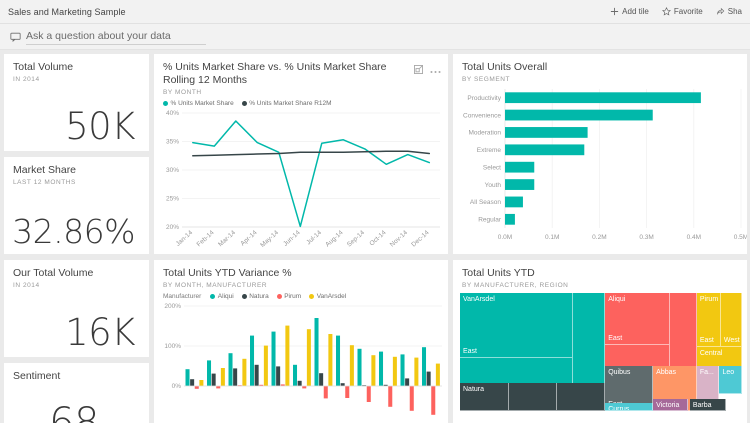 This screenshot has width=750, height=423. Describe the element at coordinates (338, 360) in the screenshot. I see `column-aliqui-aug` at that location.